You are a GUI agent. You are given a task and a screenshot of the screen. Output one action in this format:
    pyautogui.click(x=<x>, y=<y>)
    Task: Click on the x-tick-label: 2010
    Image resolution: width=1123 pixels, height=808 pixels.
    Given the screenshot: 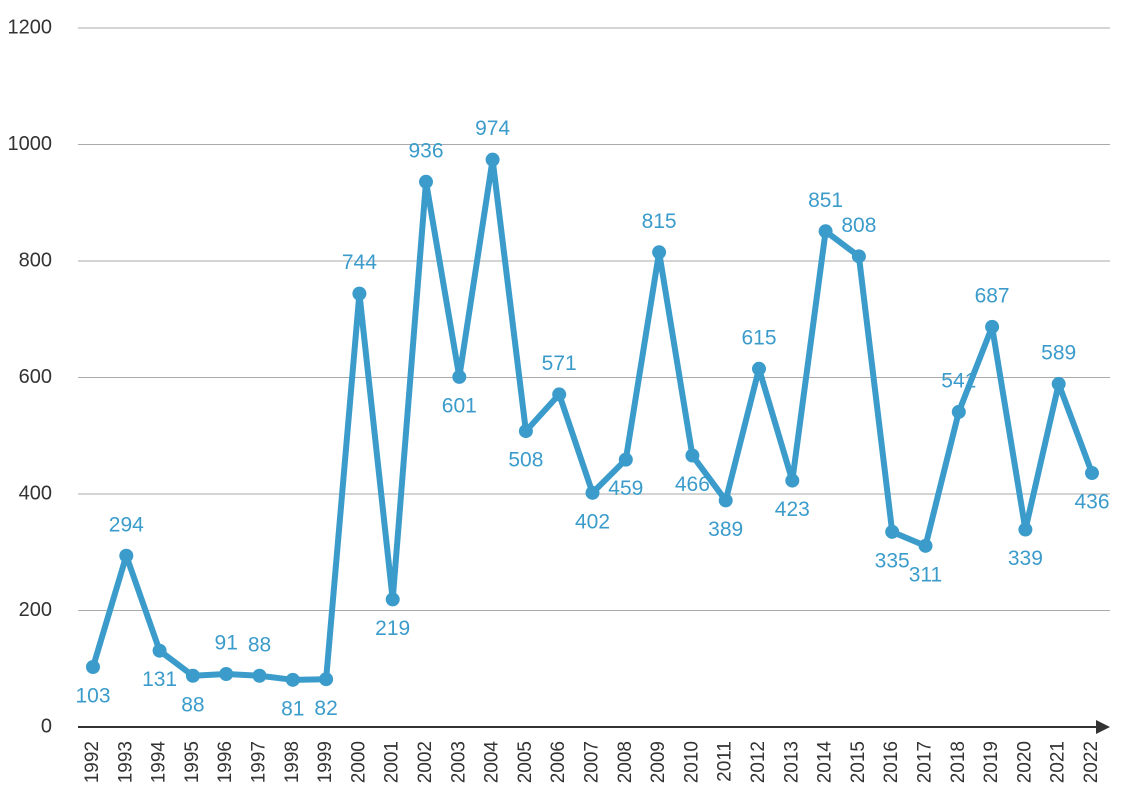 What is the action you would take?
    pyautogui.click(x=691, y=762)
    